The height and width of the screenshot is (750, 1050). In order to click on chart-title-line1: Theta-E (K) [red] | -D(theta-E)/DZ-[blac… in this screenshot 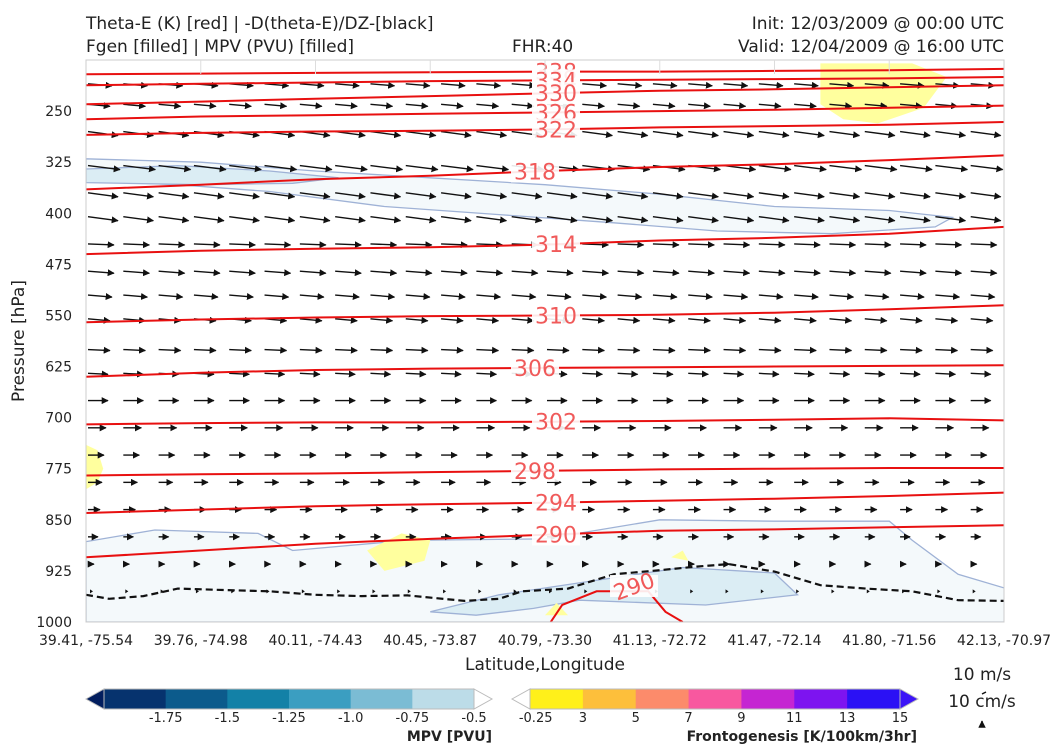, I will do `click(260, 24)`.